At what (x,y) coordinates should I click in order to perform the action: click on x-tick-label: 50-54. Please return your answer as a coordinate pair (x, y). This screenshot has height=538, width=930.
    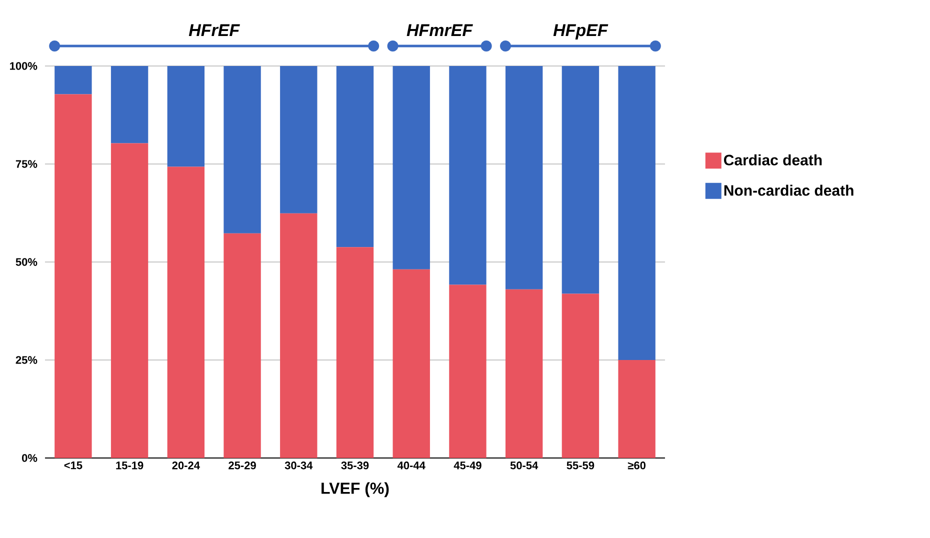
    Looking at the image, I should click on (524, 466).